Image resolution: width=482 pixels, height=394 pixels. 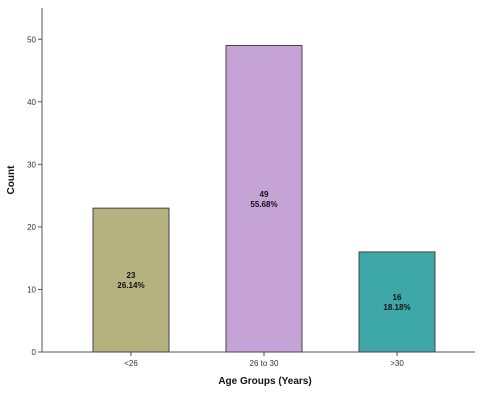 What do you see at coordinates (396, 307) in the screenshot?
I see `bar-percent-label: 18.18%` at bounding box center [396, 307].